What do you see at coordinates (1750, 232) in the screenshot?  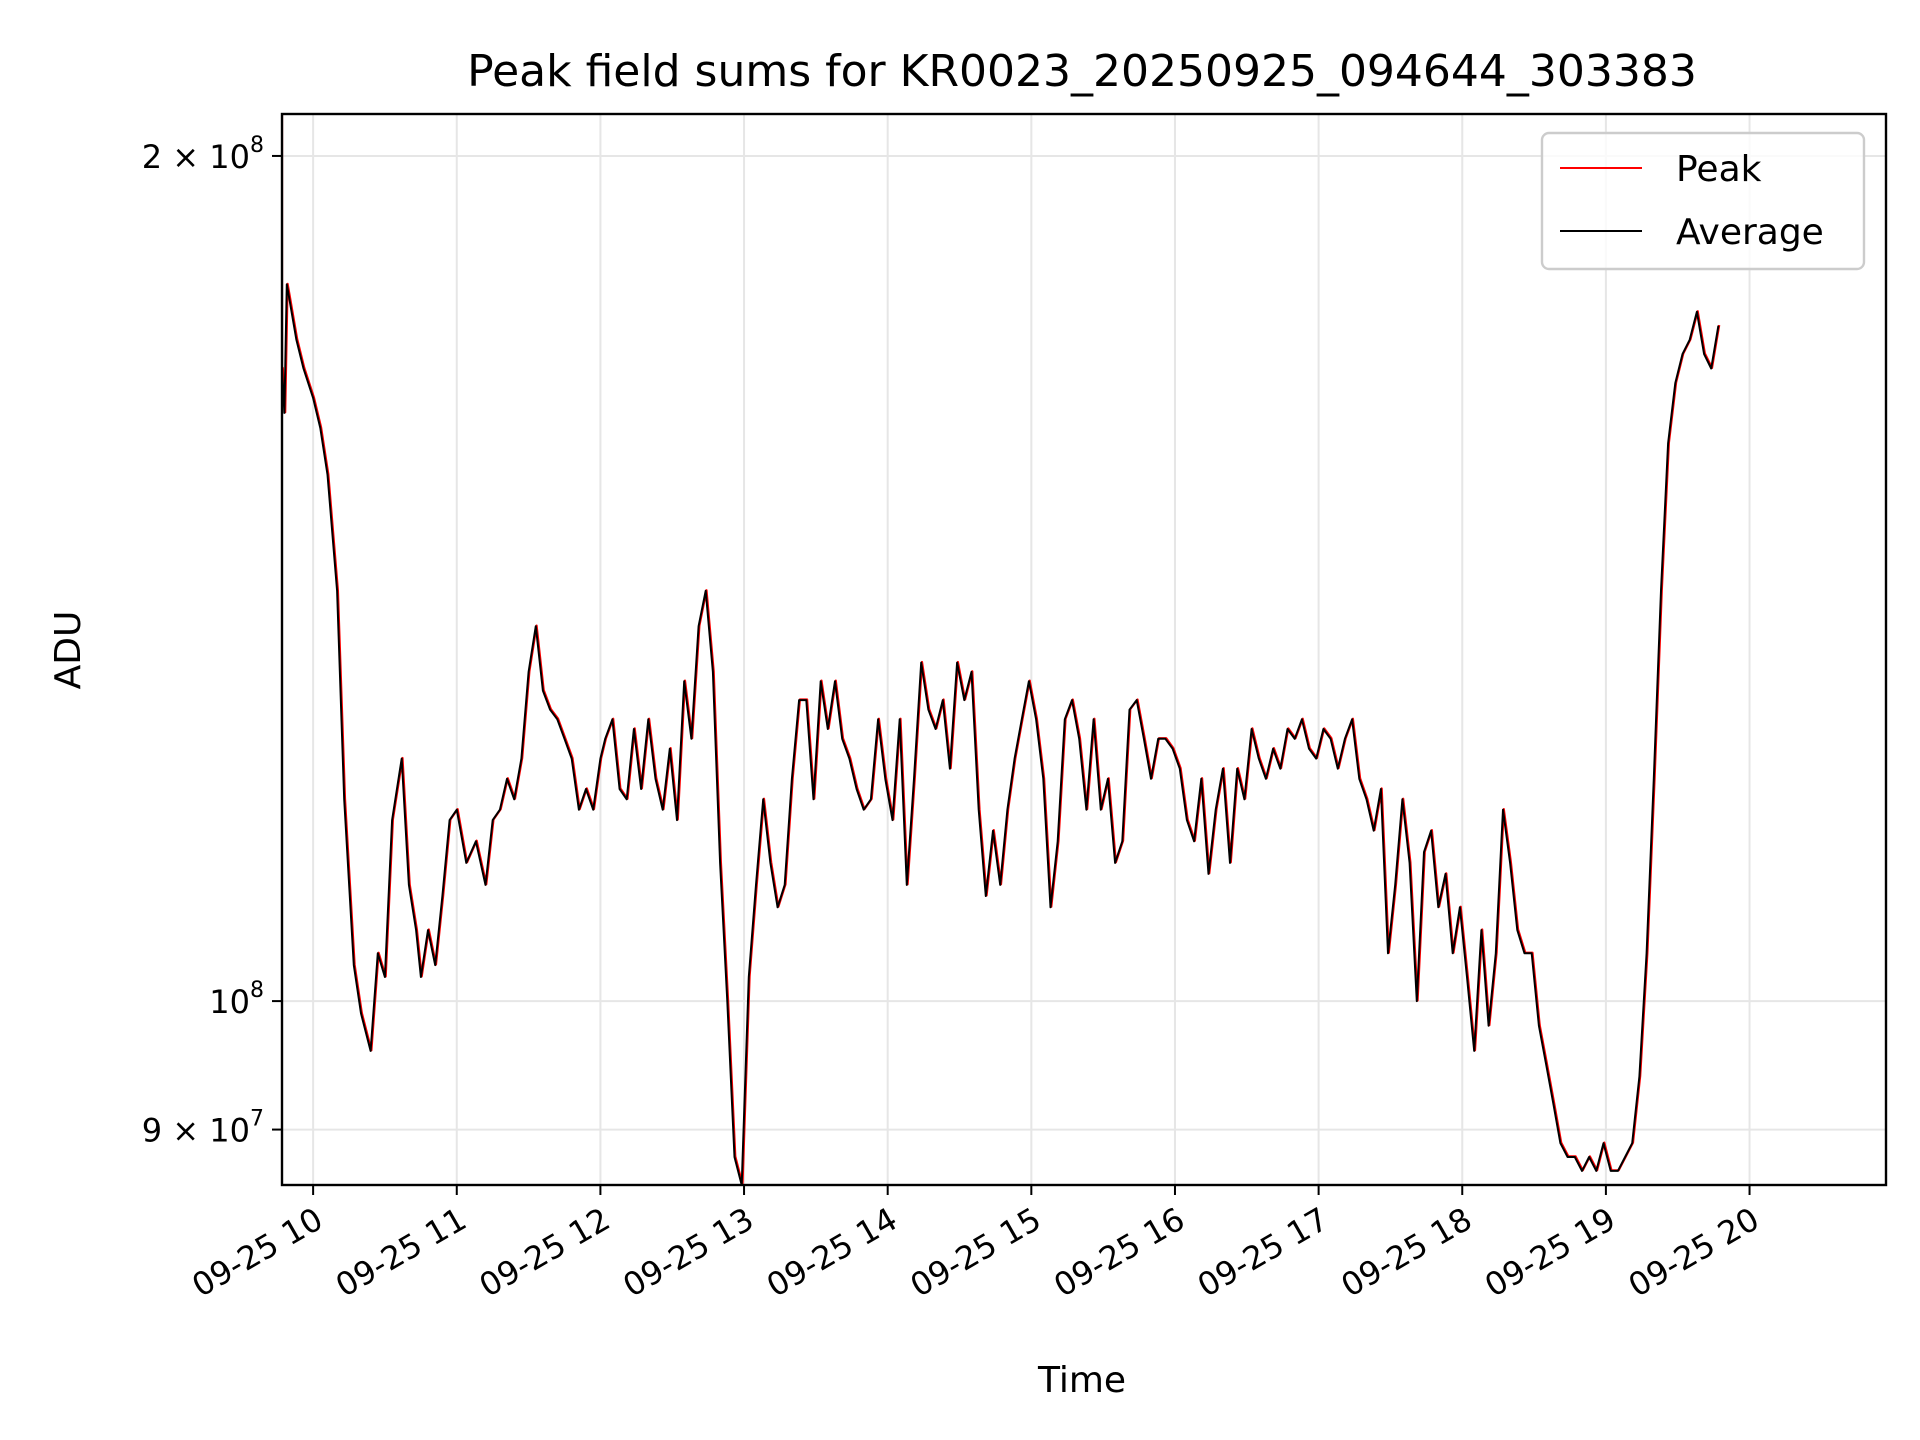 I see `legend-label-average: Average` at bounding box center [1750, 232].